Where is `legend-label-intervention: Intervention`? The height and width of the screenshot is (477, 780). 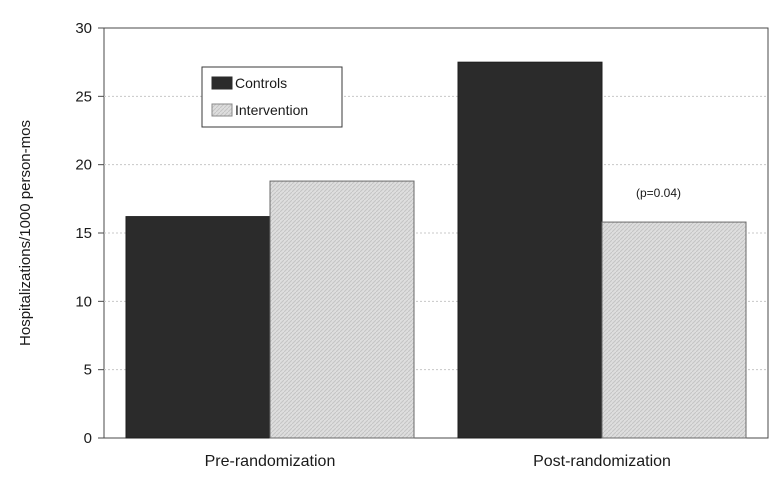 legend-label-intervention: Intervention is located at coordinates (271, 110).